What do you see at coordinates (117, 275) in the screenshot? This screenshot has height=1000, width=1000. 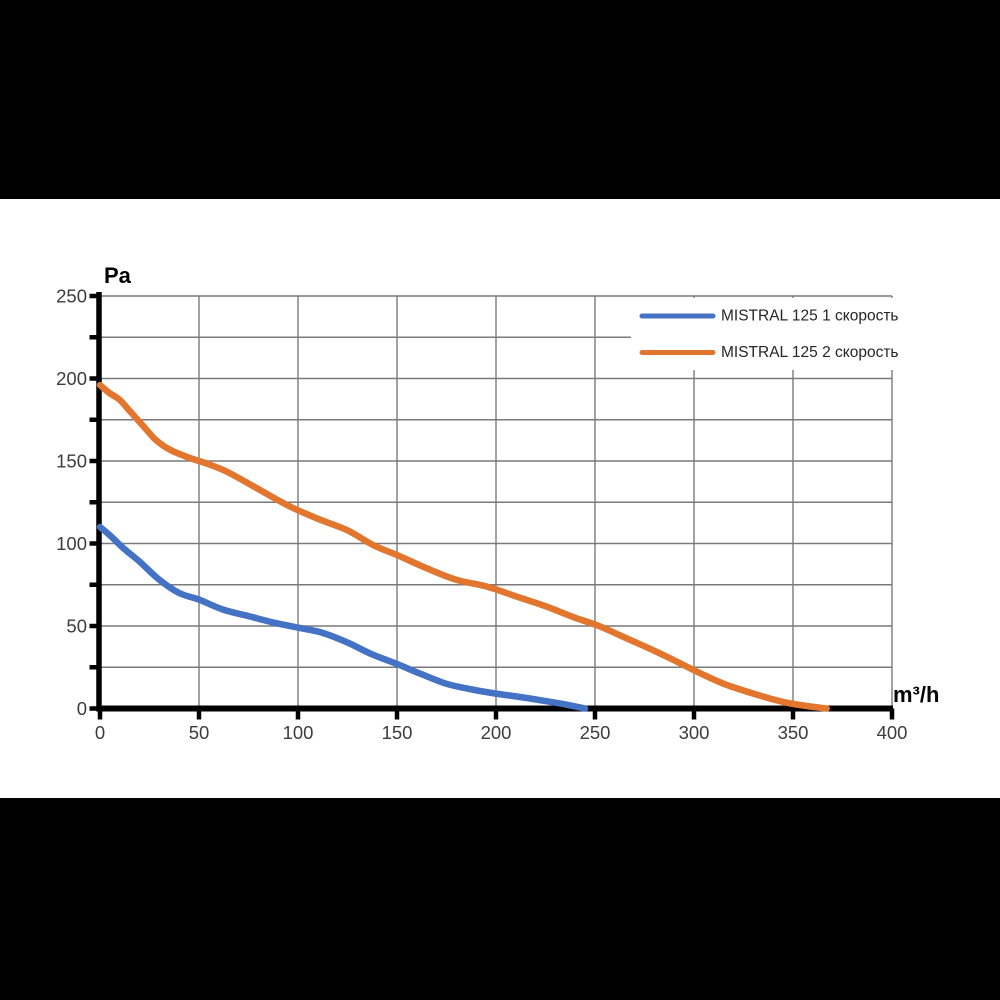 I see `y-axis-title: Pa` at bounding box center [117, 275].